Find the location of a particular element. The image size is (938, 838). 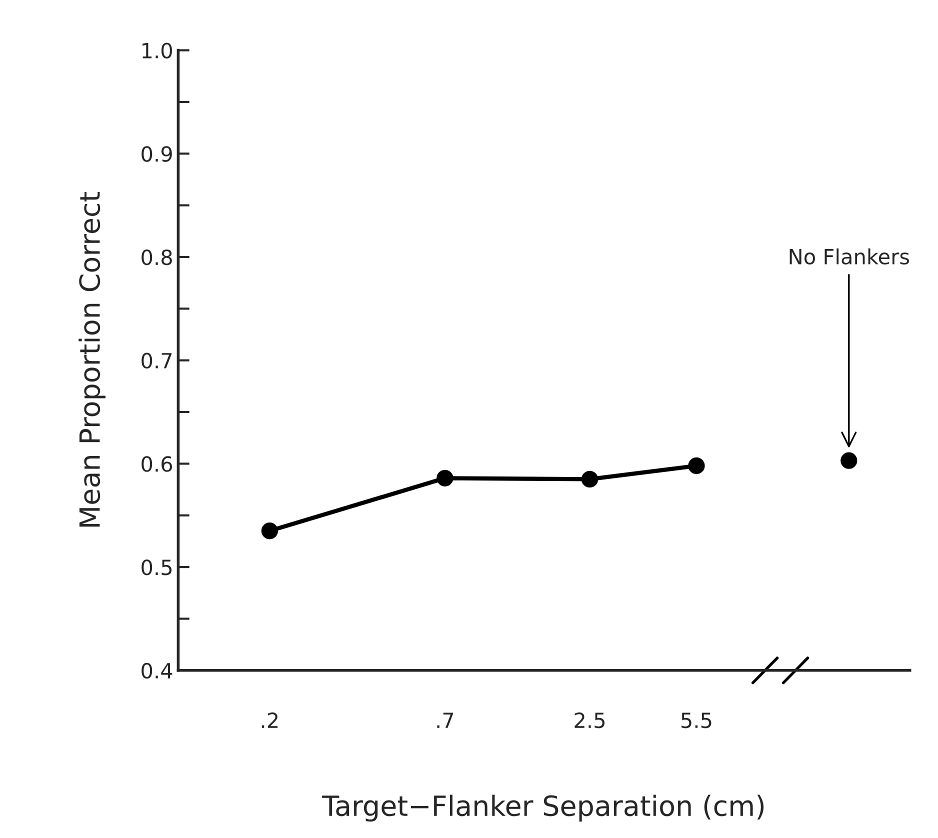

y-tick-label: 0.6 is located at coordinates (157, 464).